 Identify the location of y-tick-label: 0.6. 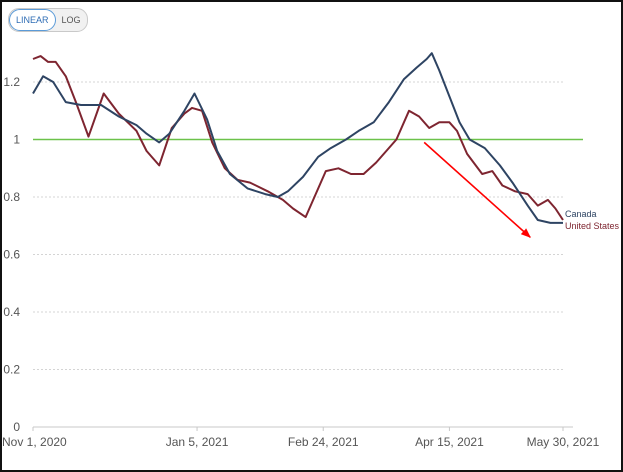
(11, 255).